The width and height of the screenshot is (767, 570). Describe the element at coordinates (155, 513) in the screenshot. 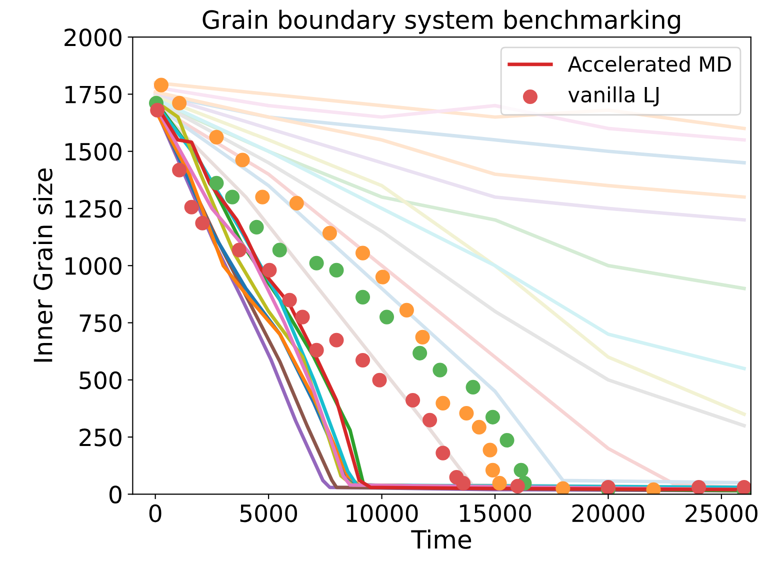

I see `x-tick-label: 0` at that location.